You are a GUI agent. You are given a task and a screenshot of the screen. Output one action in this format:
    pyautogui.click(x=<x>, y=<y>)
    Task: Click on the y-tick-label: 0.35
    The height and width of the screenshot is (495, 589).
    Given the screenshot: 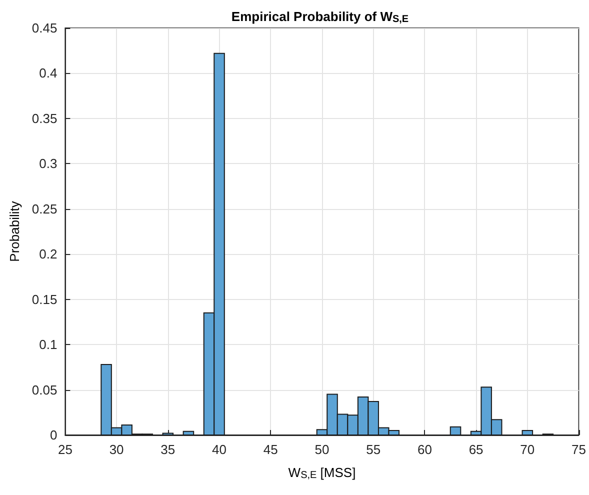 What is the action you would take?
    pyautogui.click(x=45, y=118)
    